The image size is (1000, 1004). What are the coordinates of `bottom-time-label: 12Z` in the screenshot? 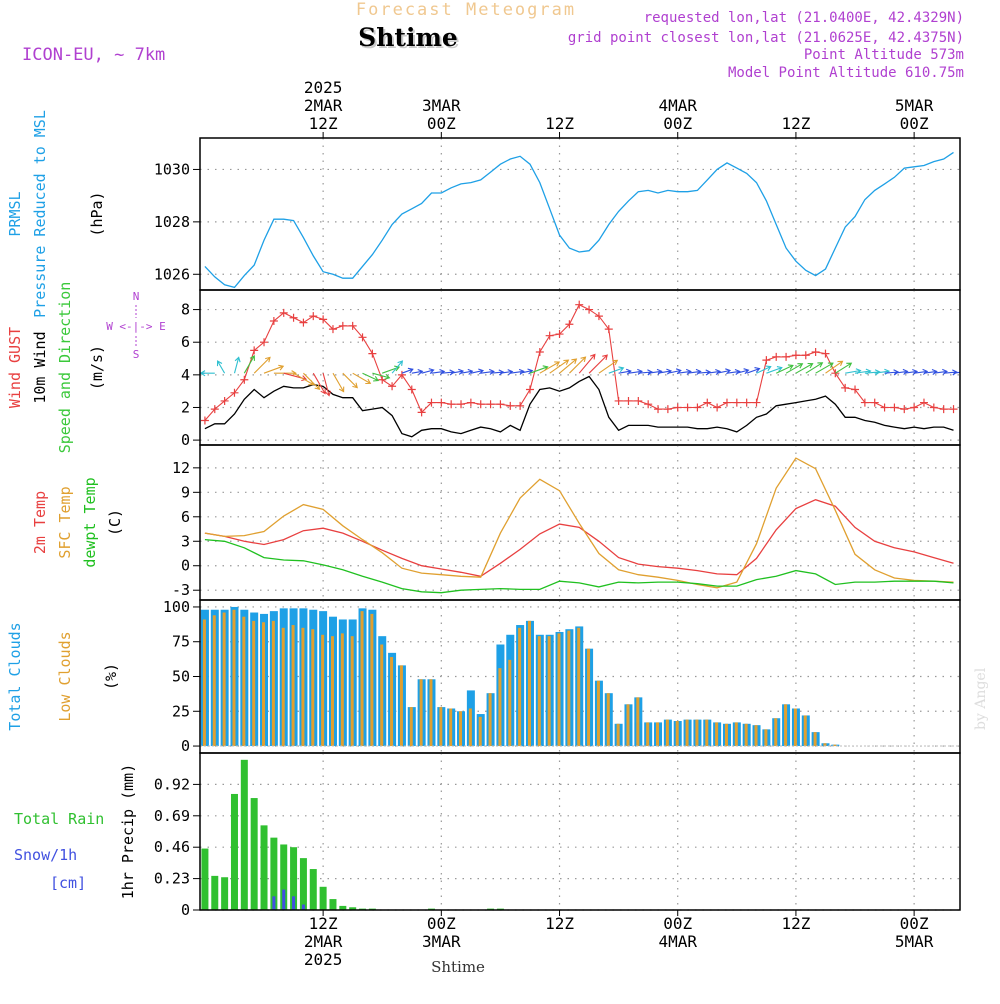 It's located at (795, 923).